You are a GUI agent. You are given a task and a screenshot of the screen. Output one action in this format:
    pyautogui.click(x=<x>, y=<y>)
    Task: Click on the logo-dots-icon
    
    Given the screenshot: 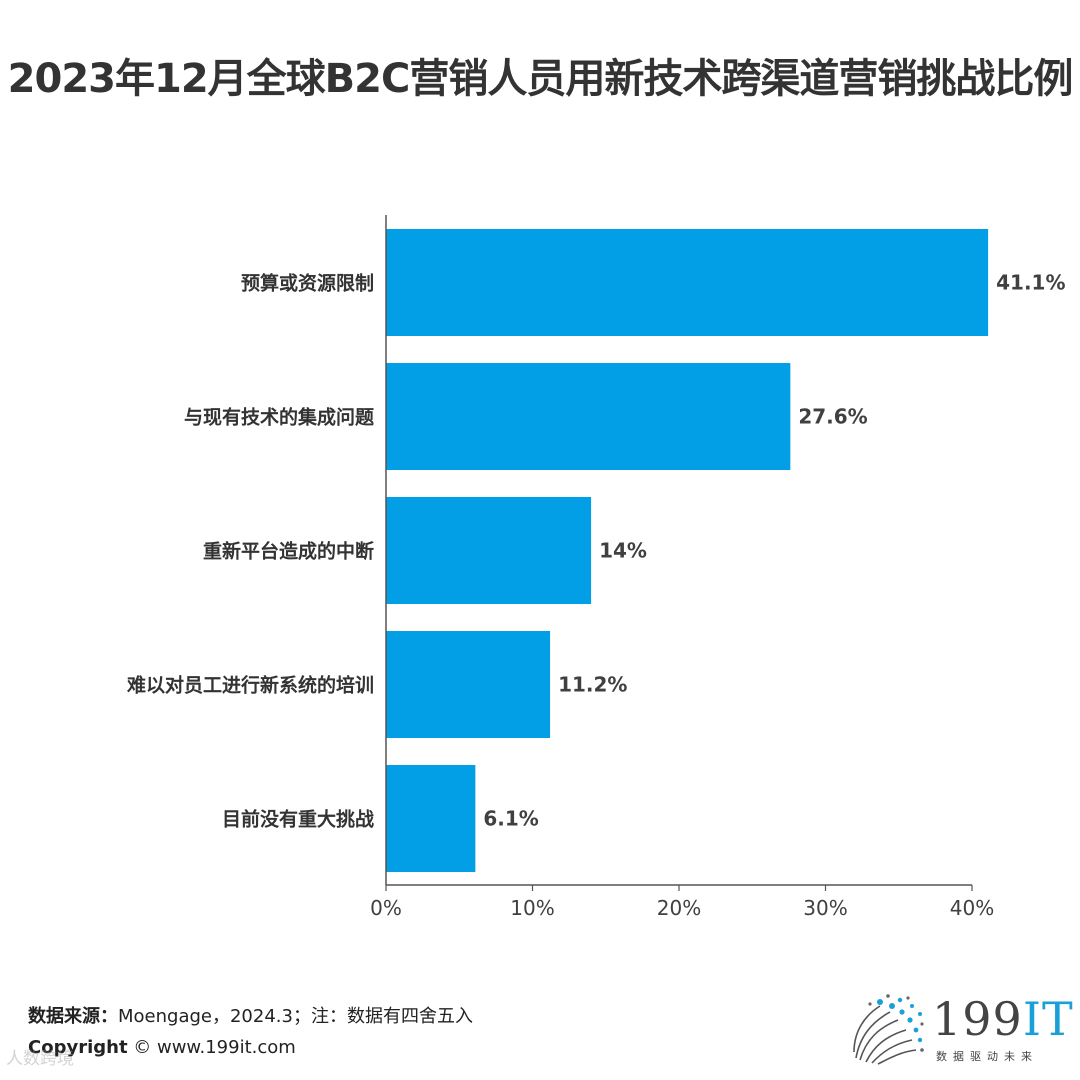 What is the action you would take?
    pyautogui.click(x=888, y=1029)
    